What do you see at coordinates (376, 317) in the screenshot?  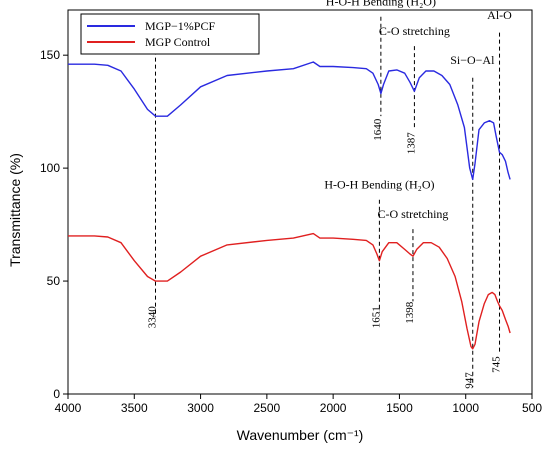 I see `peak-label: 1651` at bounding box center [376, 317].